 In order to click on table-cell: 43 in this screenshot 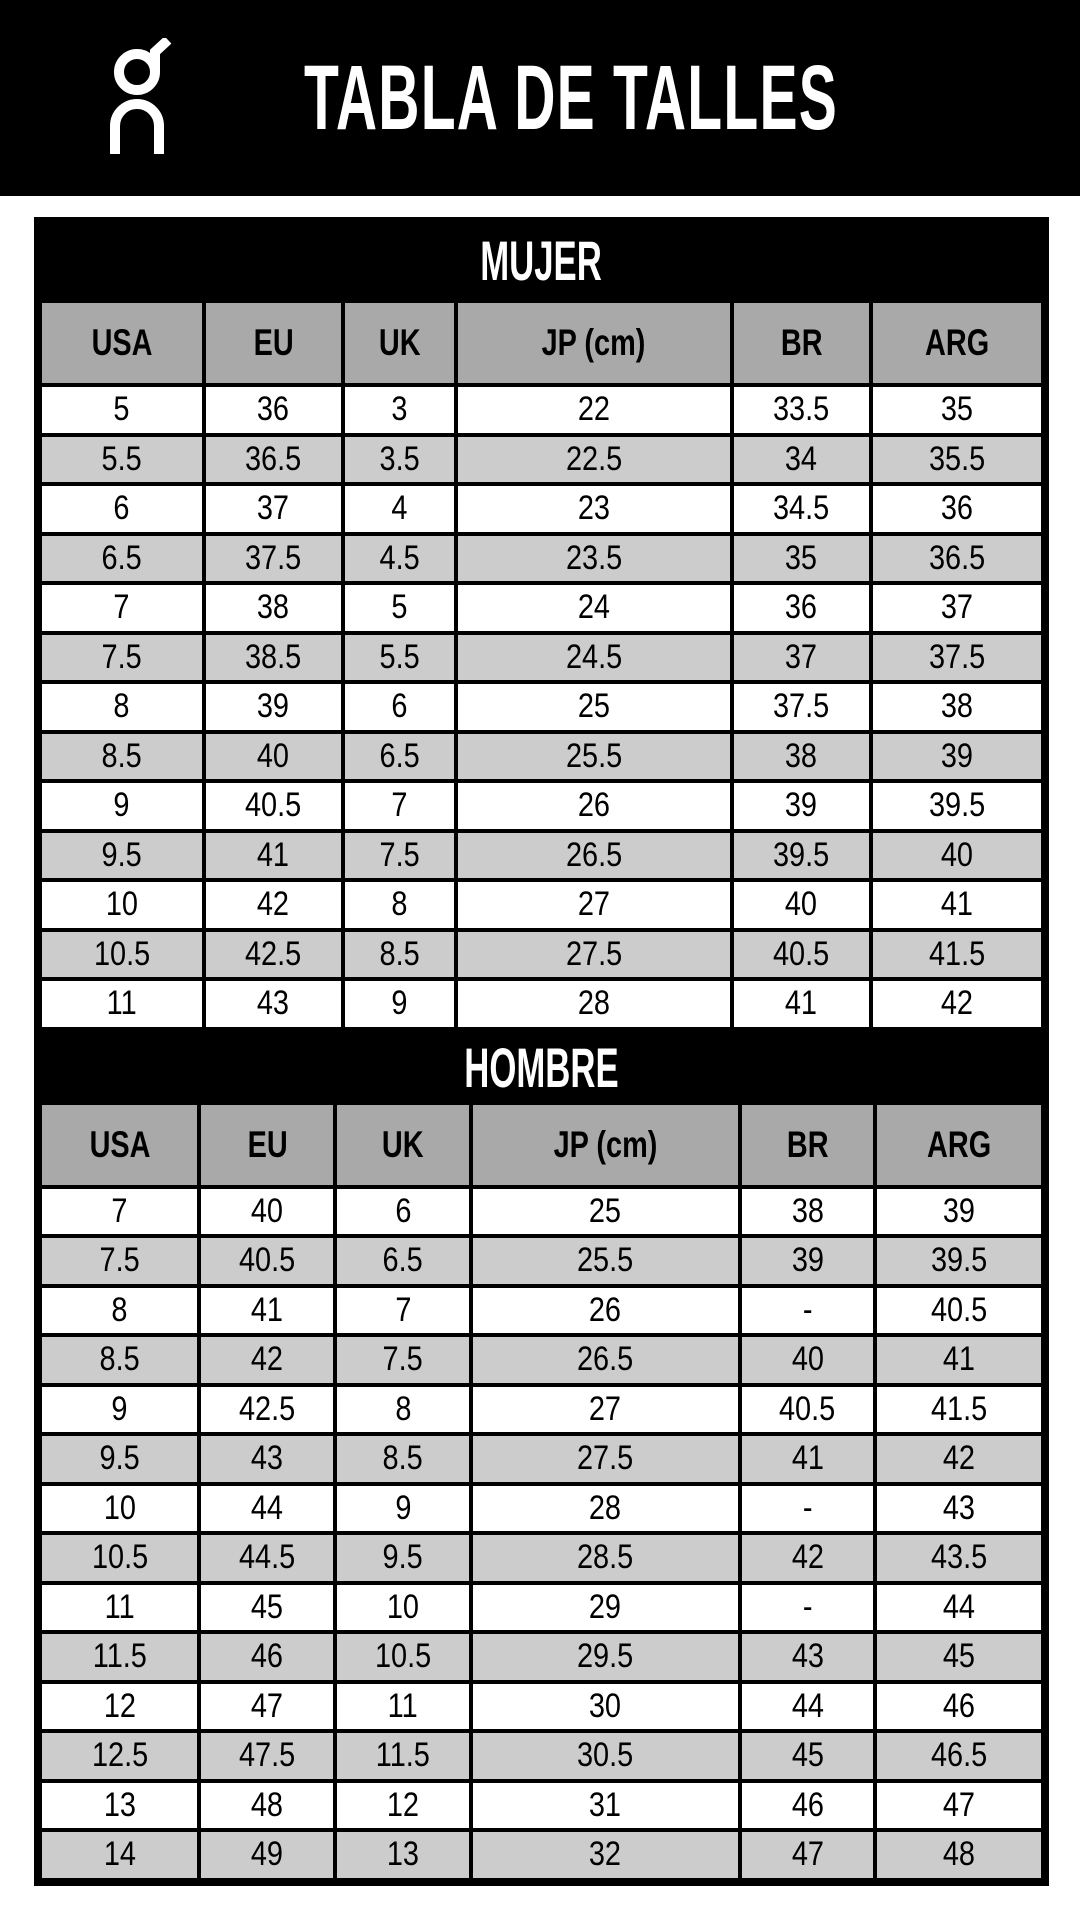, I will do `click(267, 1459)`.